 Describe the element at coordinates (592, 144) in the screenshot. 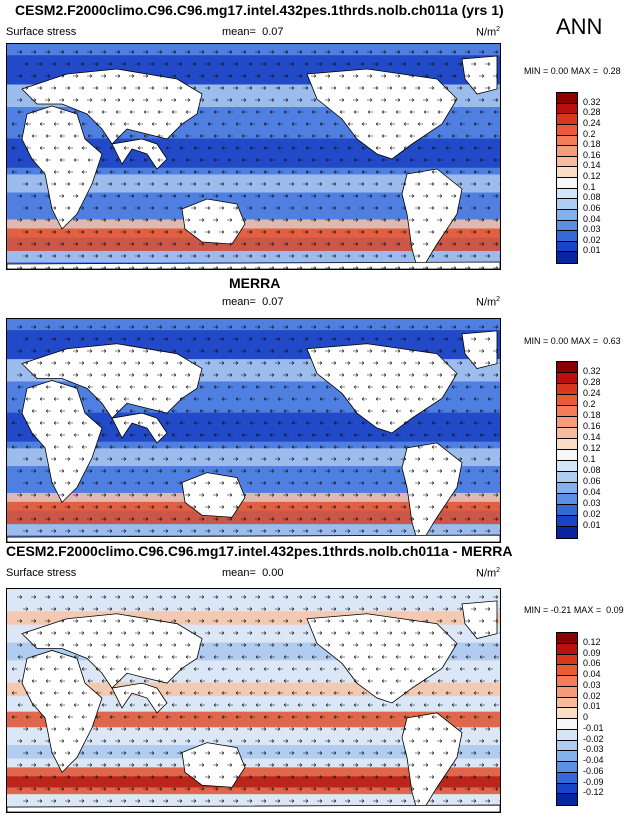

I see `colorbar-tick-label: 0.18` at that location.